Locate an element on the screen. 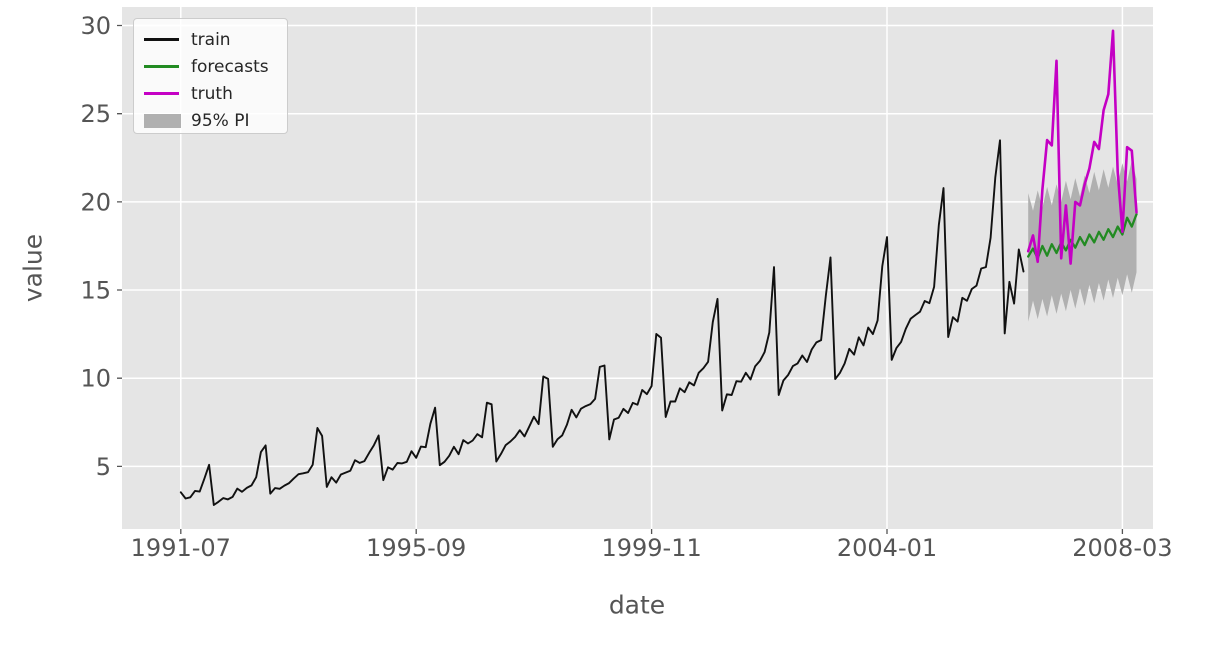  legend-item-95-pi: 95% PI is located at coordinates (215, 120).